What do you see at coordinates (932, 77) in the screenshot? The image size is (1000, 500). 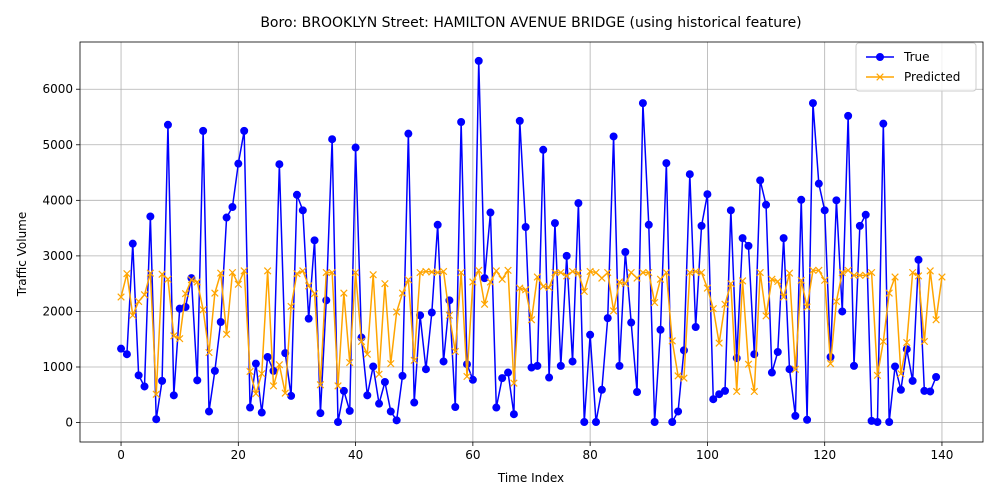 I see `legend-predicted-label: Predicted` at bounding box center [932, 77].